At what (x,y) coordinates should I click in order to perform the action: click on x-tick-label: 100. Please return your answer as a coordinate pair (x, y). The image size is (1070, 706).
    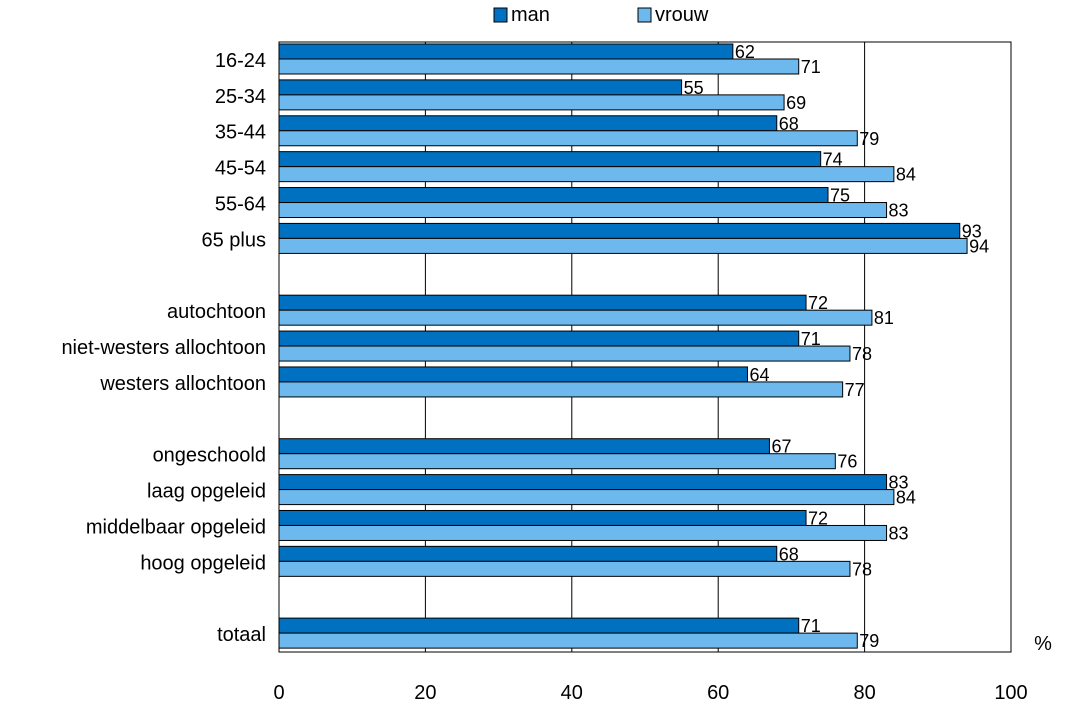
    Looking at the image, I should click on (1010, 693).